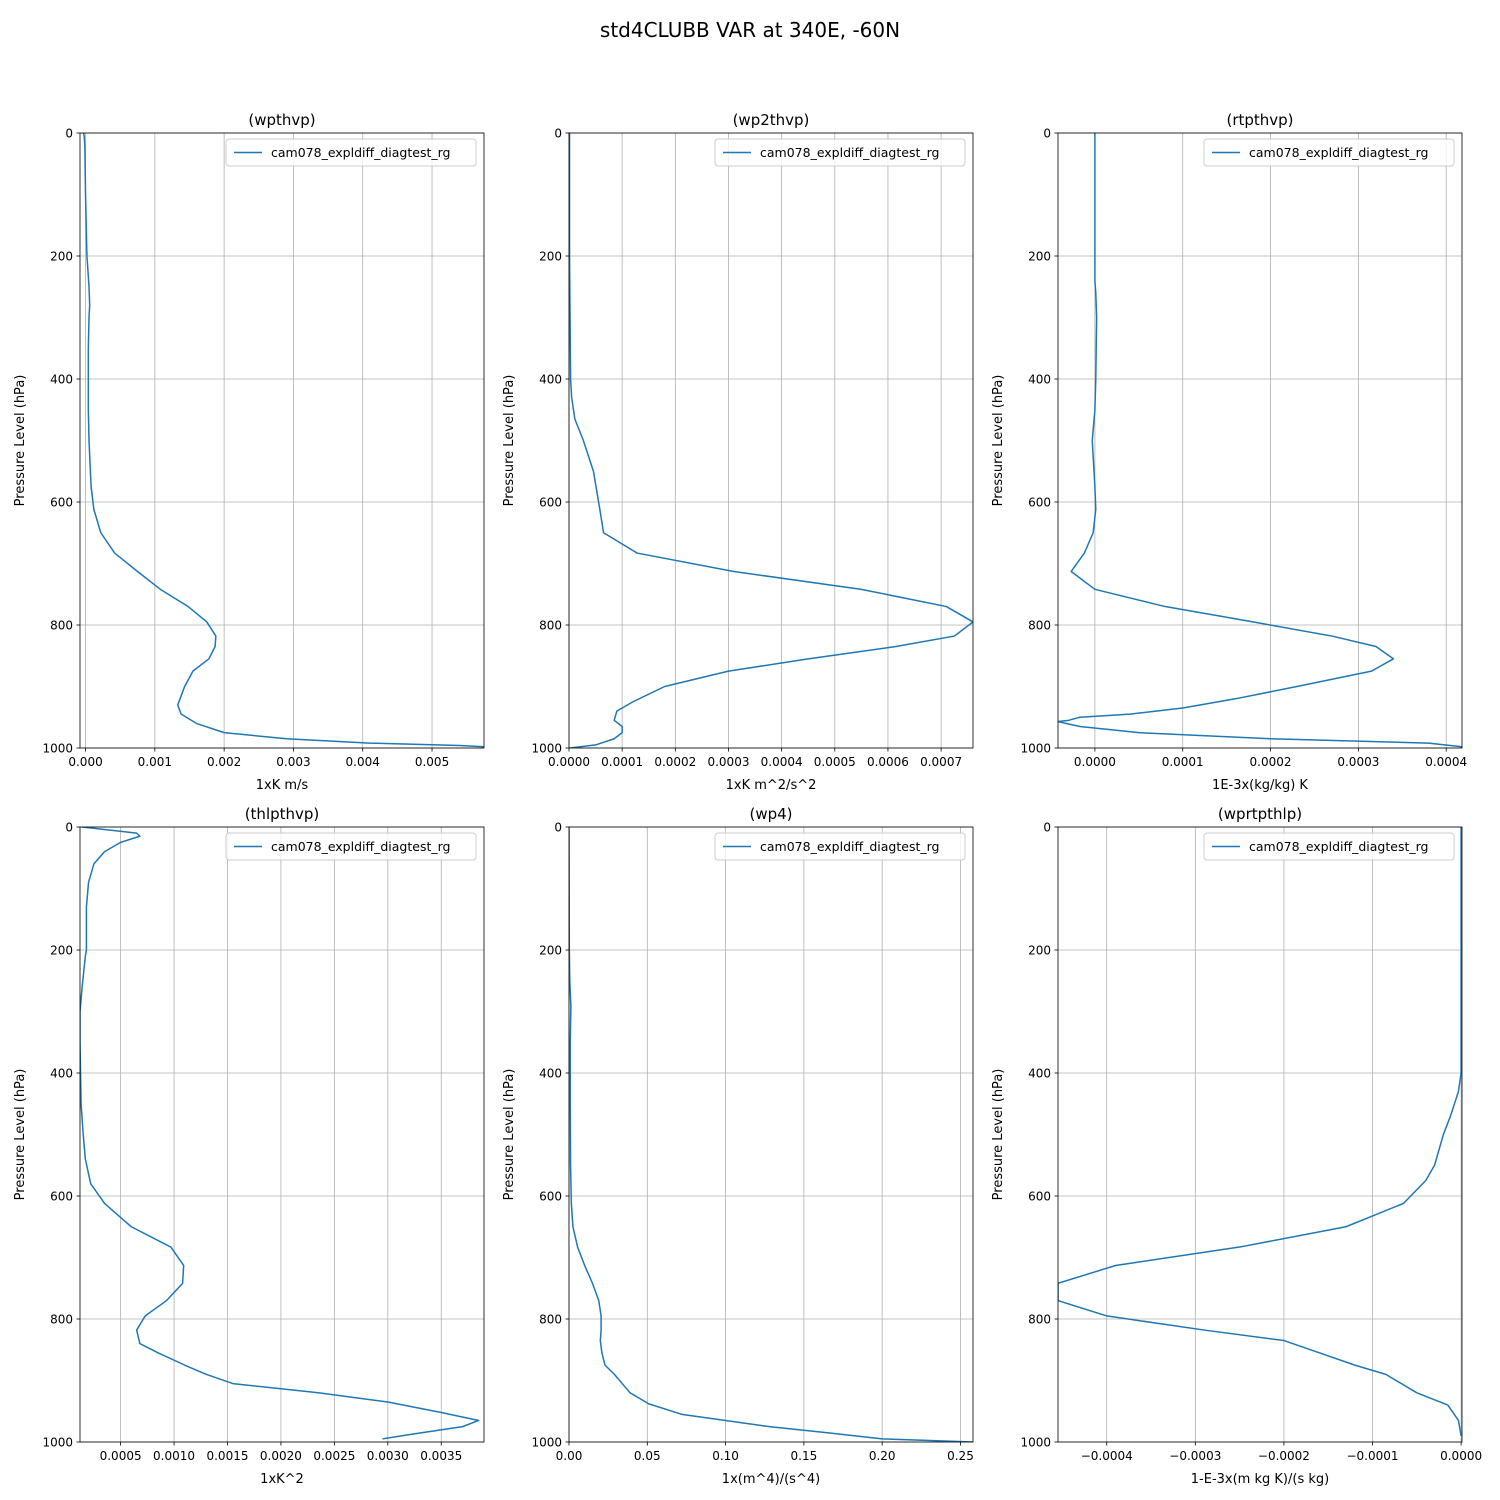  I want to click on x-tick-label: 0.000, so click(85, 762).